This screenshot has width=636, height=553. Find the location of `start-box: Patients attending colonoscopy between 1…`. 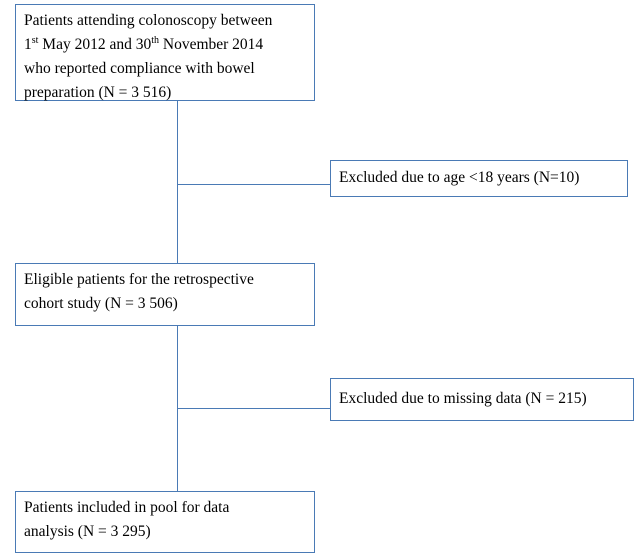

start-box: Patients attending colonoscopy between 1… is located at coordinates (165, 52).